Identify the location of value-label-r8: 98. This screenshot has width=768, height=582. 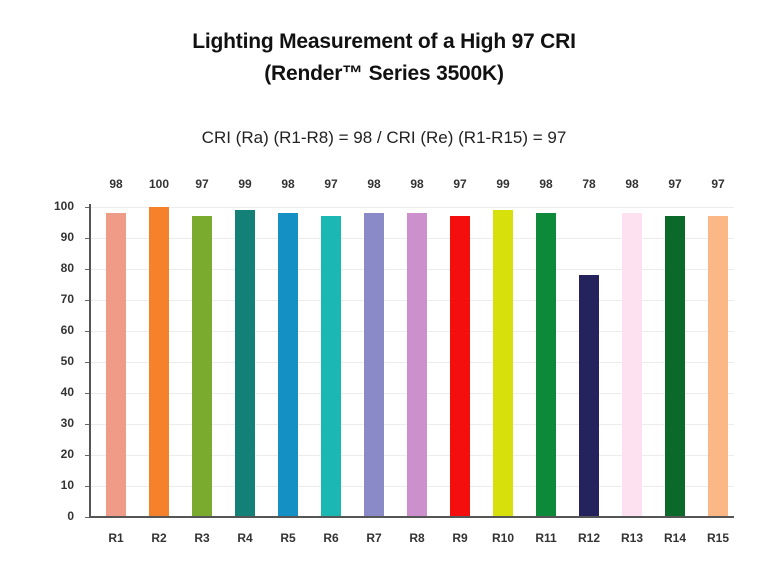
(417, 184).